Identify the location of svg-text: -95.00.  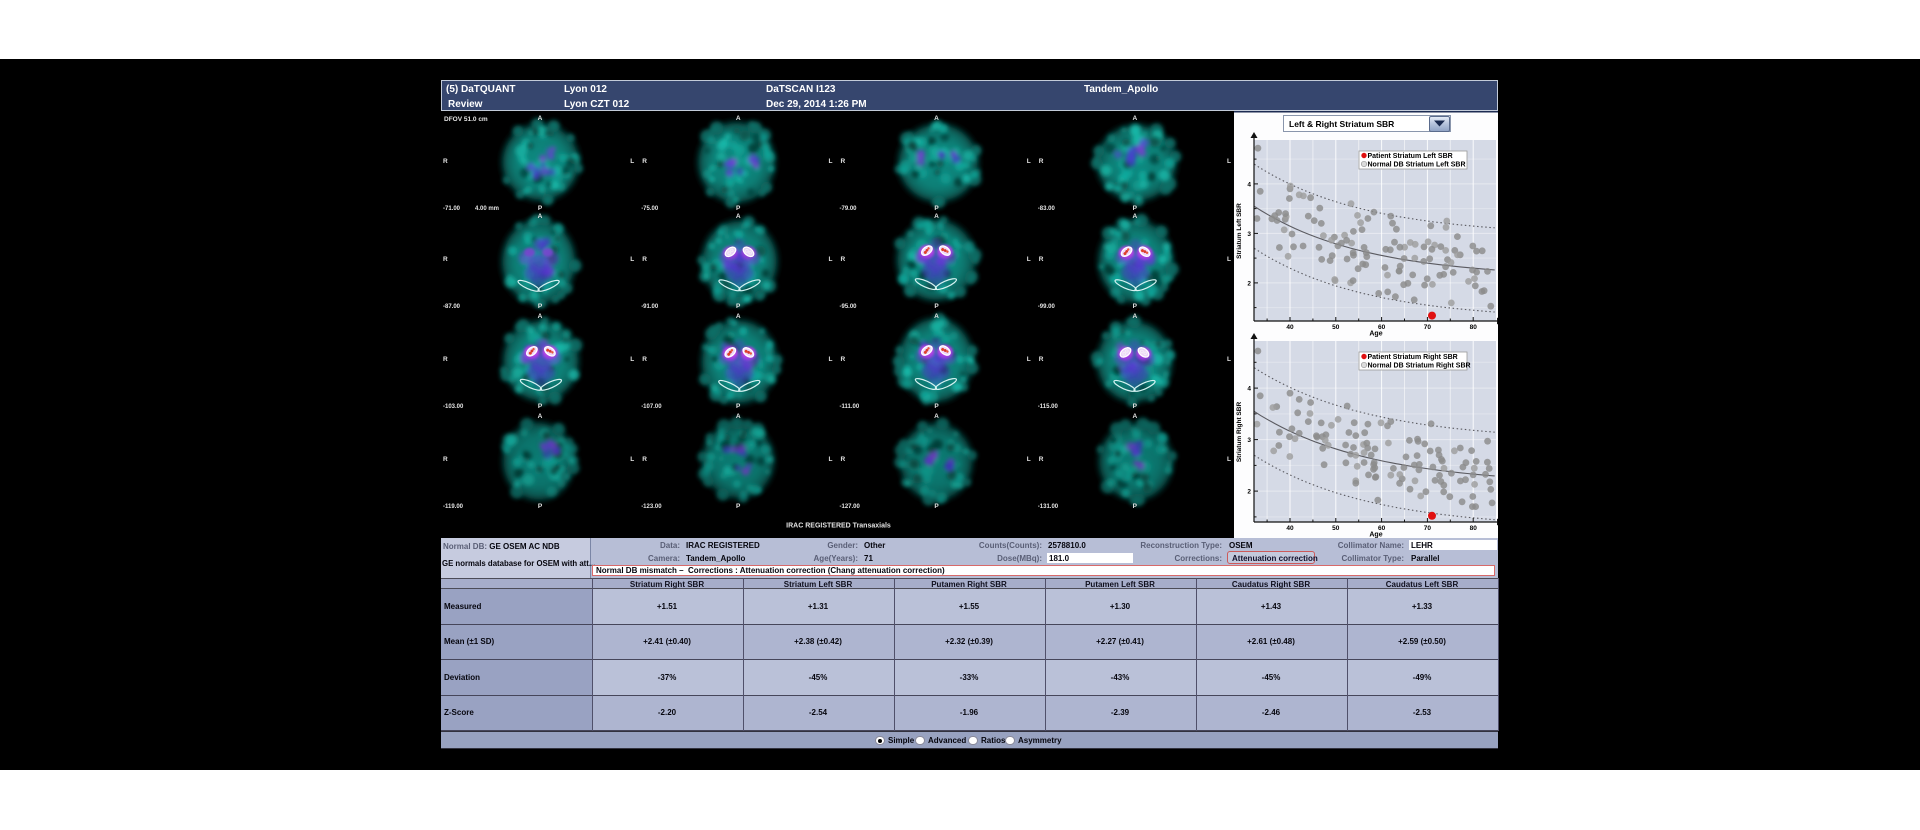
(849, 307).